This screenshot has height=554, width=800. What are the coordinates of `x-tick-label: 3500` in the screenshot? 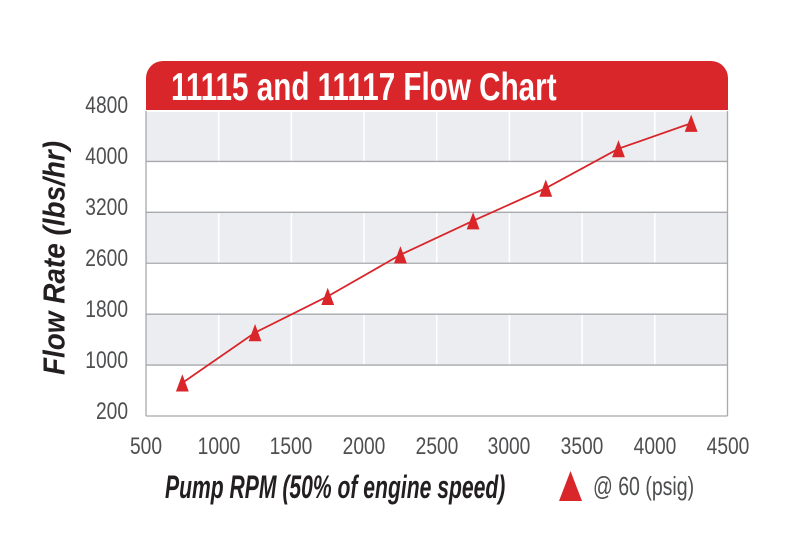 It's located at (582, 446).